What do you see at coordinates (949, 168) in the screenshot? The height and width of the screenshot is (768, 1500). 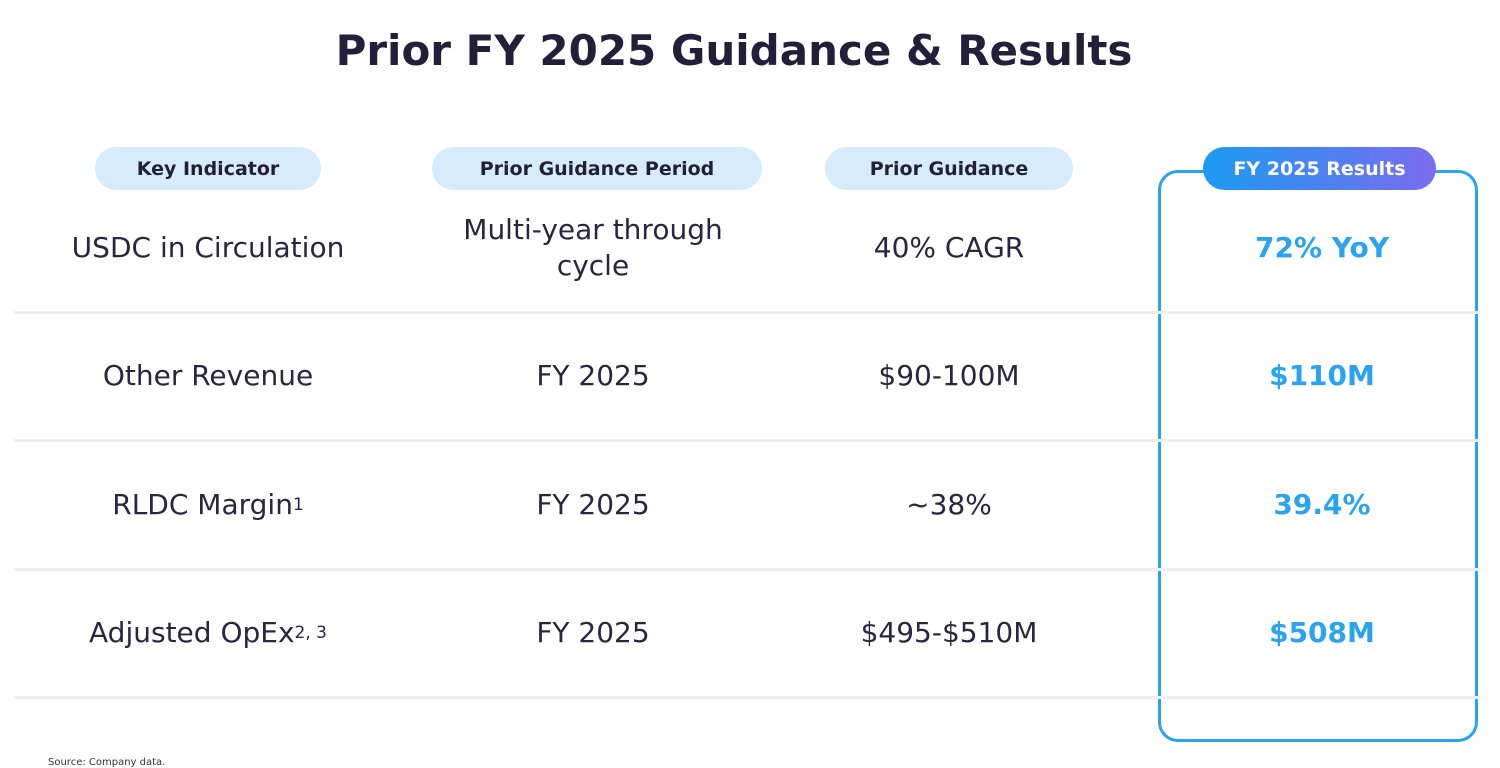 I see `column-header: Prior Guidance` at bounding box center [949, 168].